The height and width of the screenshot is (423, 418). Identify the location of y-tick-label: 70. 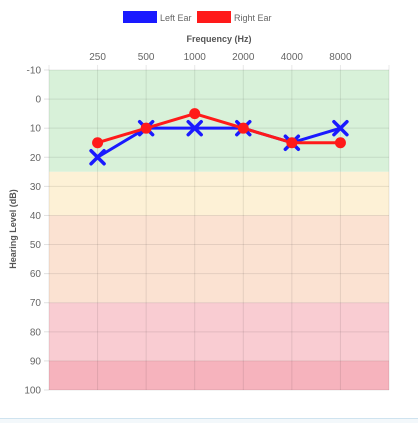
(36, 303).